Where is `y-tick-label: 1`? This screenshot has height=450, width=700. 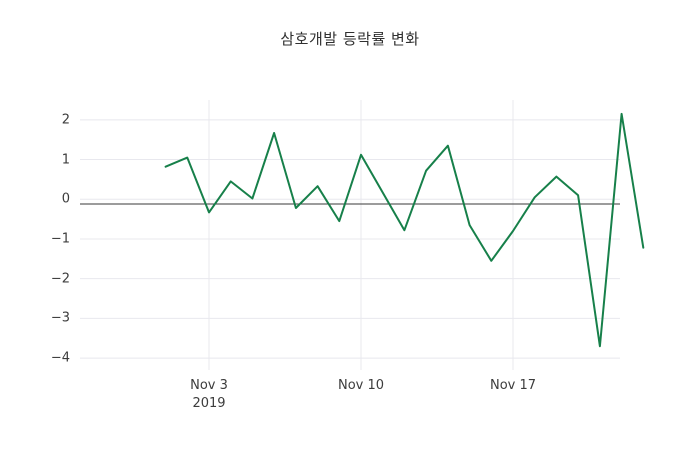 y-tick-label: 1 is located at coordinates (65, 160).